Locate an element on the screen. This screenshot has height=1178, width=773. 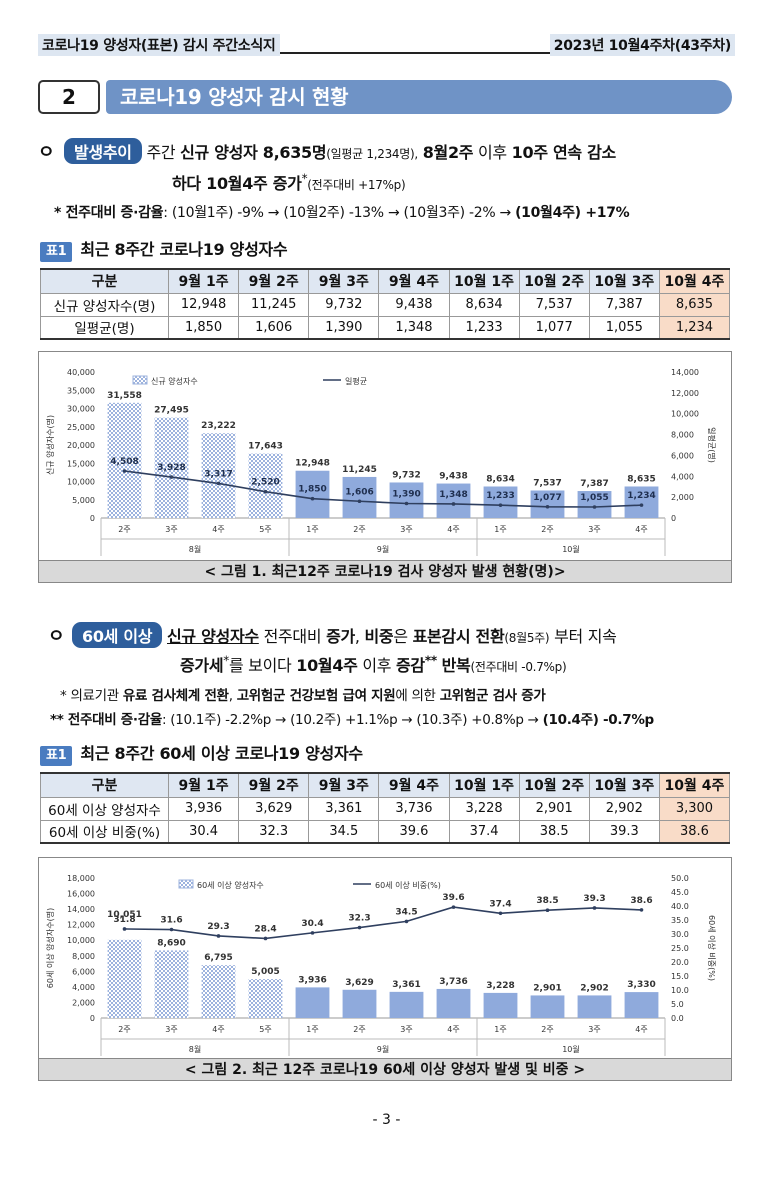
left-tick-label: 12,000 is located at coordinates (81, 925).